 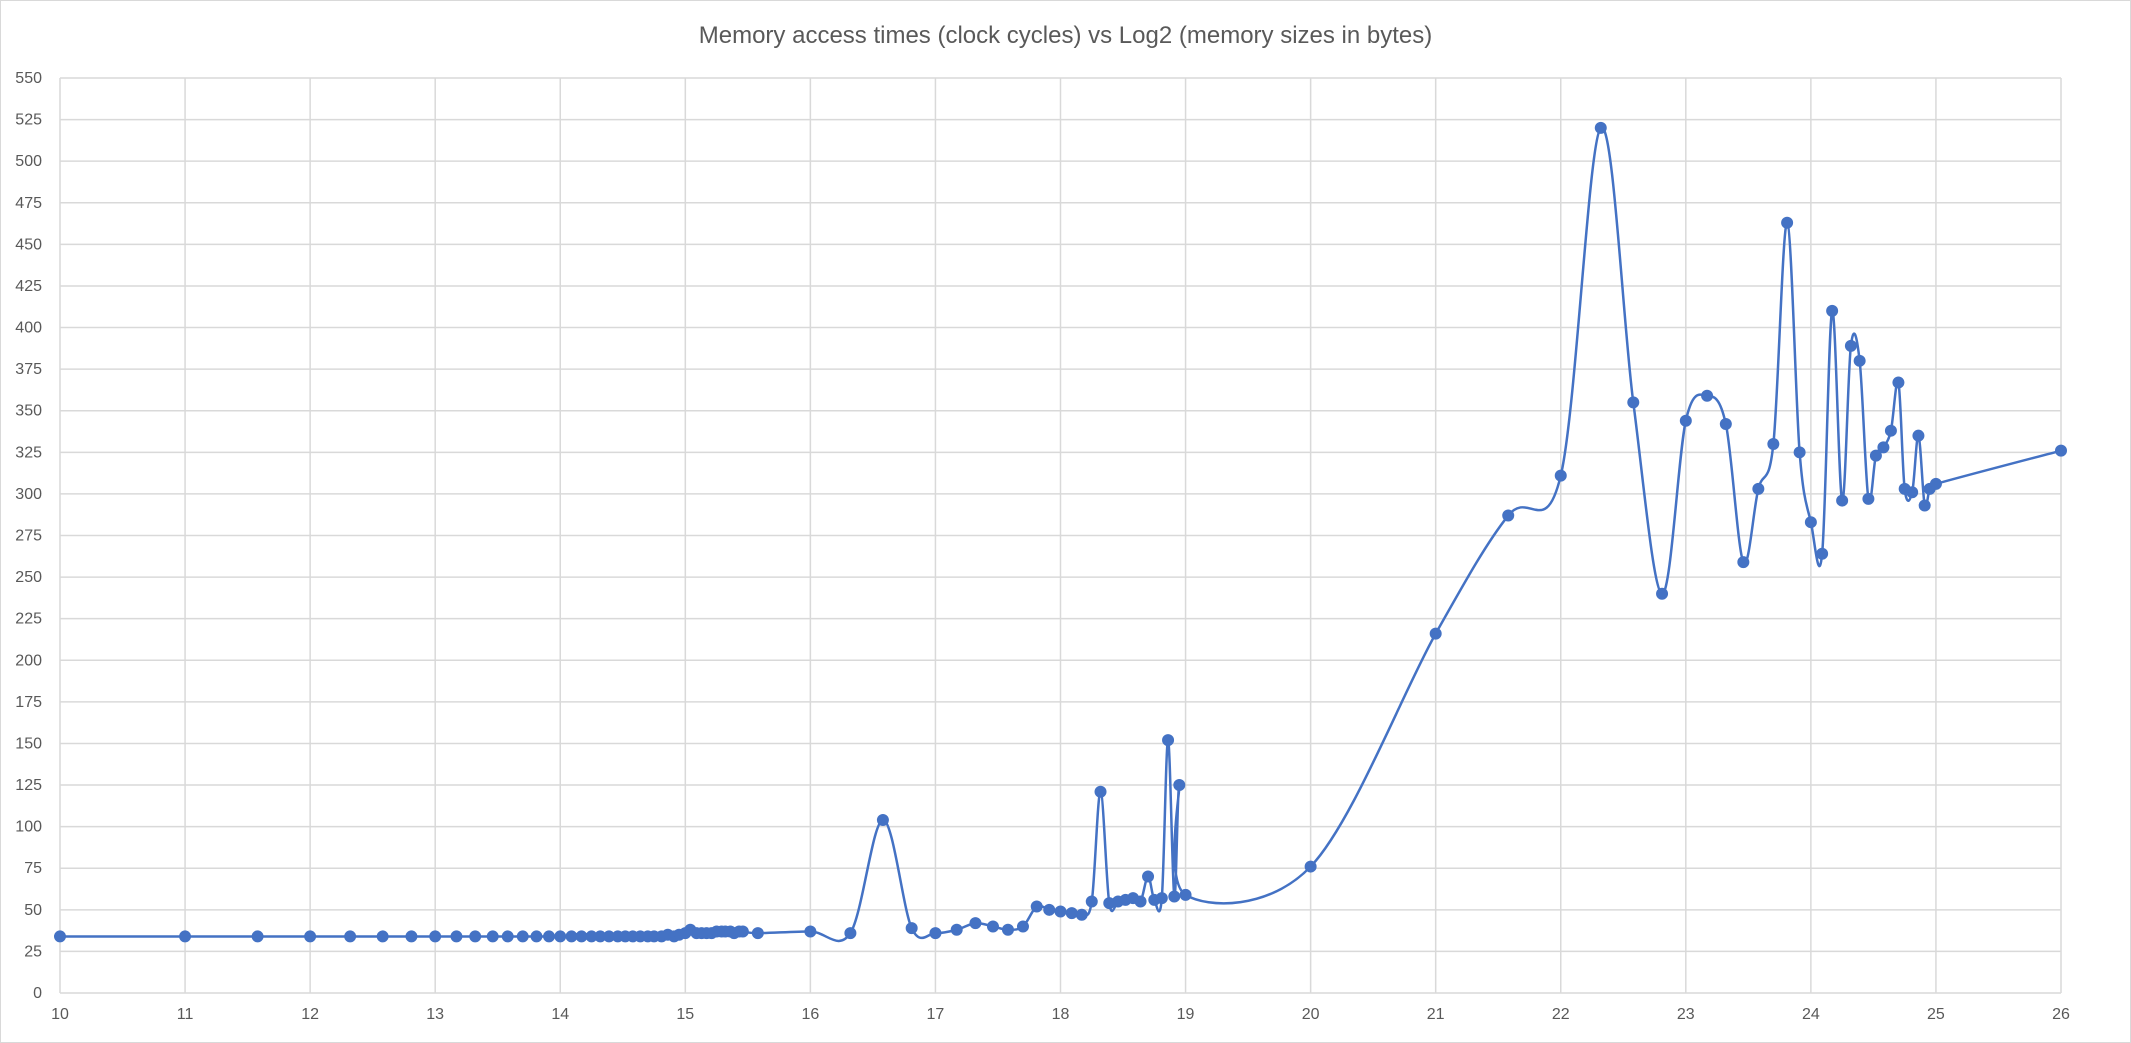 I want to click on y-tick-label: 175, so click(x=28, y=702).